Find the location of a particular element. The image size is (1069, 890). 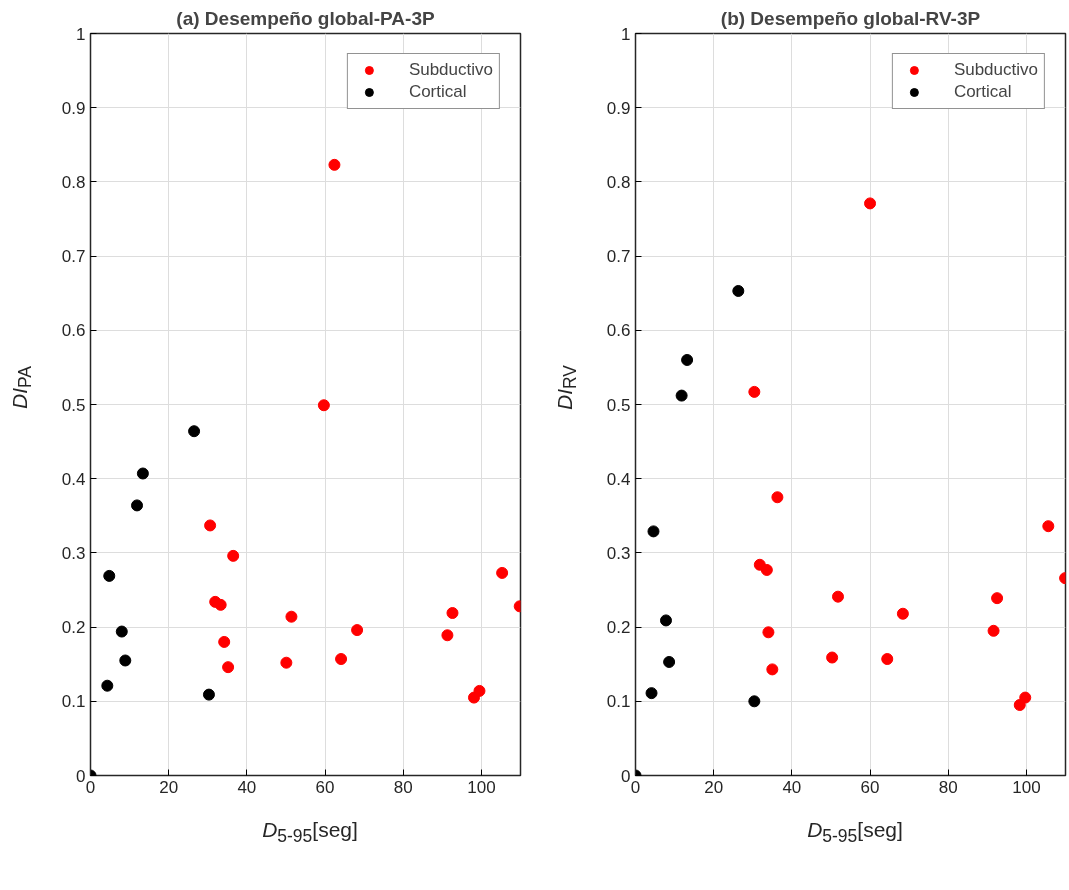

chart-title: (a) Desempeño global-PA-3P is located at coordinates (305, 18).